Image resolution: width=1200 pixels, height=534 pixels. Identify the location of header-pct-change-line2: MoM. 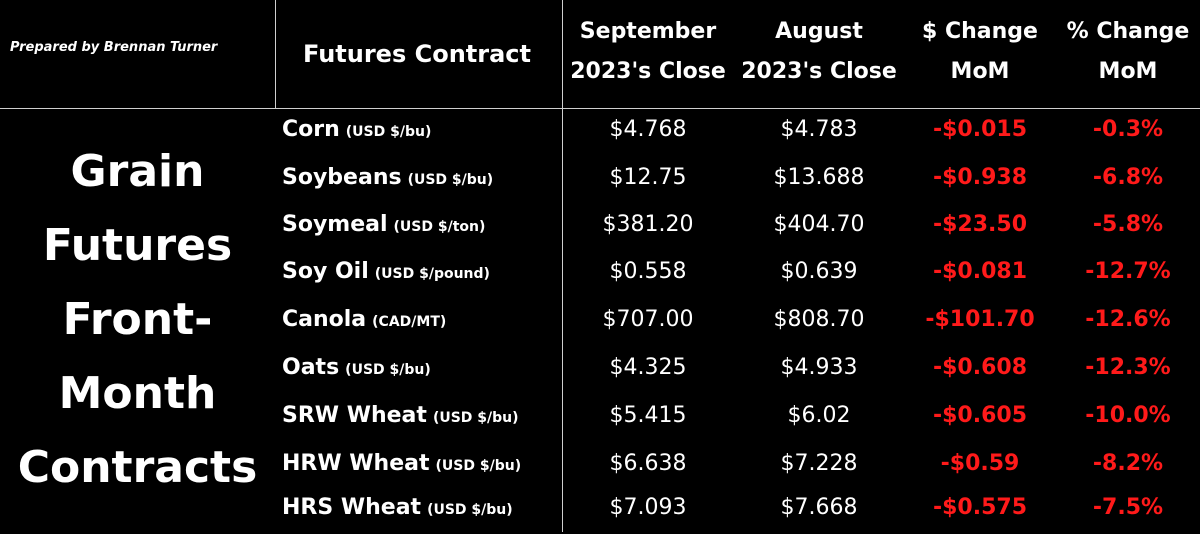
(1128, 71).